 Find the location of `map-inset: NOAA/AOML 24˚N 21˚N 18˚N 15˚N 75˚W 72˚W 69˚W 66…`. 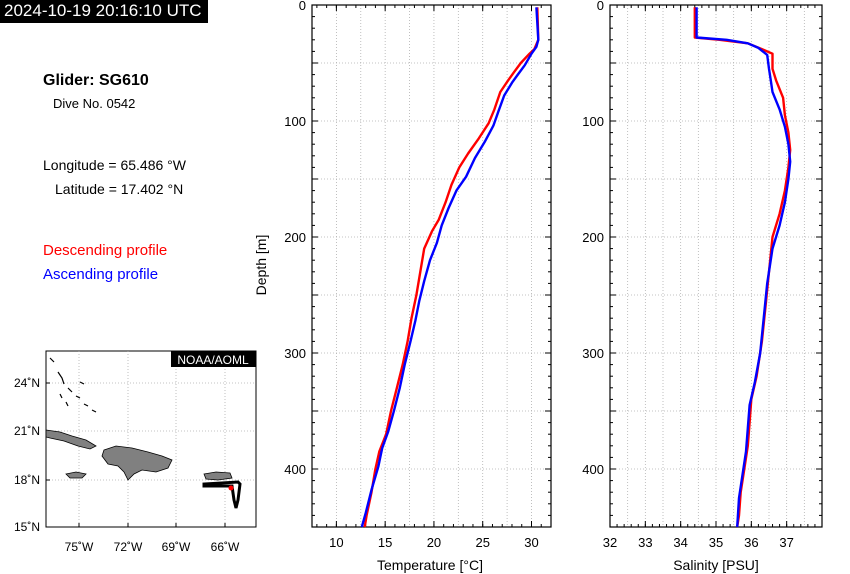

map-inset: NOAA/AOML 24˚N 21˚N 18˚N 15˚N 75˚W 72˚W 69˚W 66… is located at coordinates (135, 452).